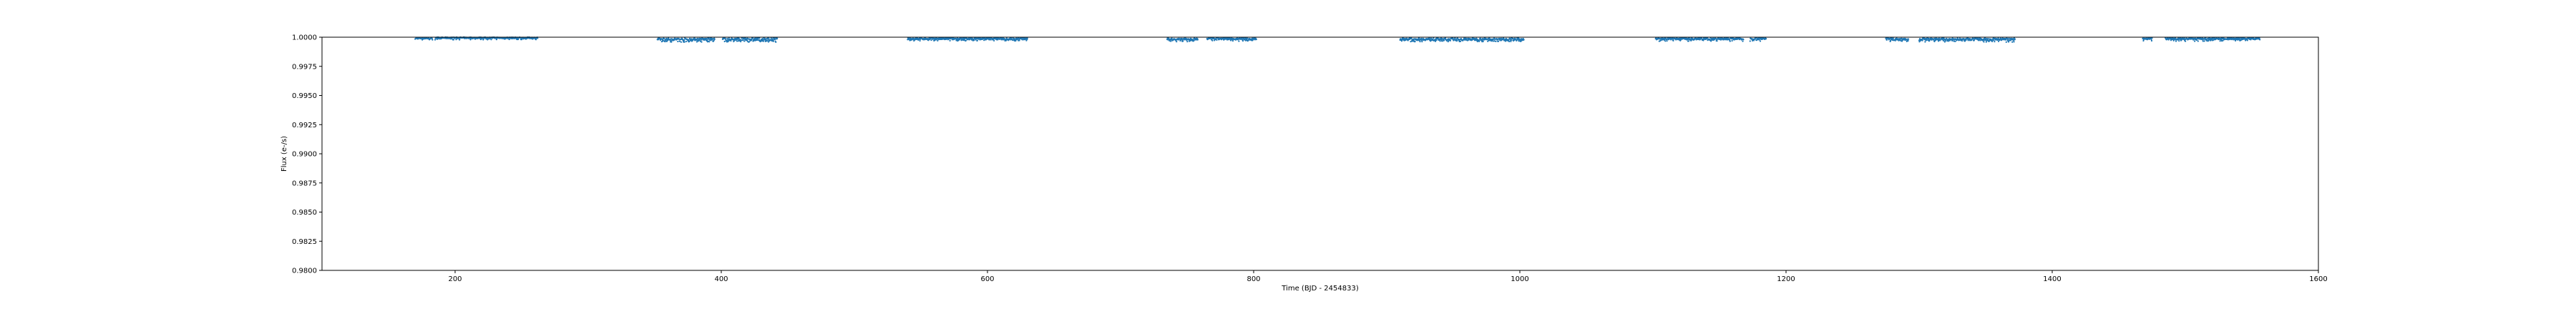 The height and width of the screenshot is (309, 2576). I want to click on x-tick-label: 1400, so click(2052, 279).